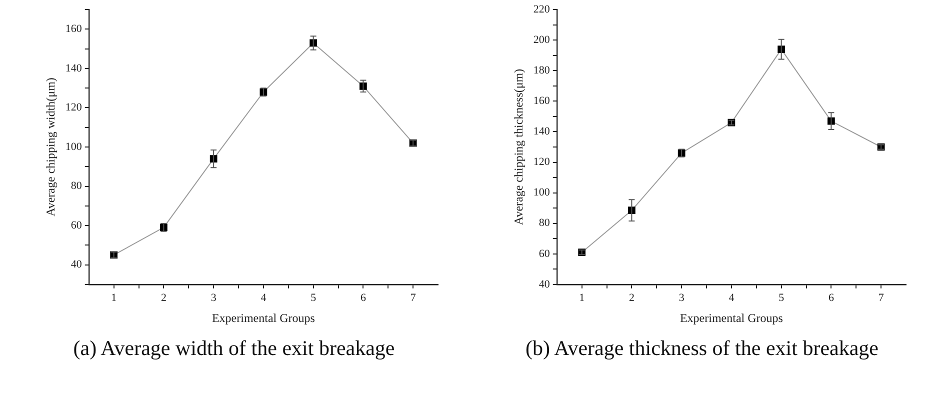 The height and width of the screenshot is (415, 936). I want to click on y-tick-label: 200, so click(541, 40).